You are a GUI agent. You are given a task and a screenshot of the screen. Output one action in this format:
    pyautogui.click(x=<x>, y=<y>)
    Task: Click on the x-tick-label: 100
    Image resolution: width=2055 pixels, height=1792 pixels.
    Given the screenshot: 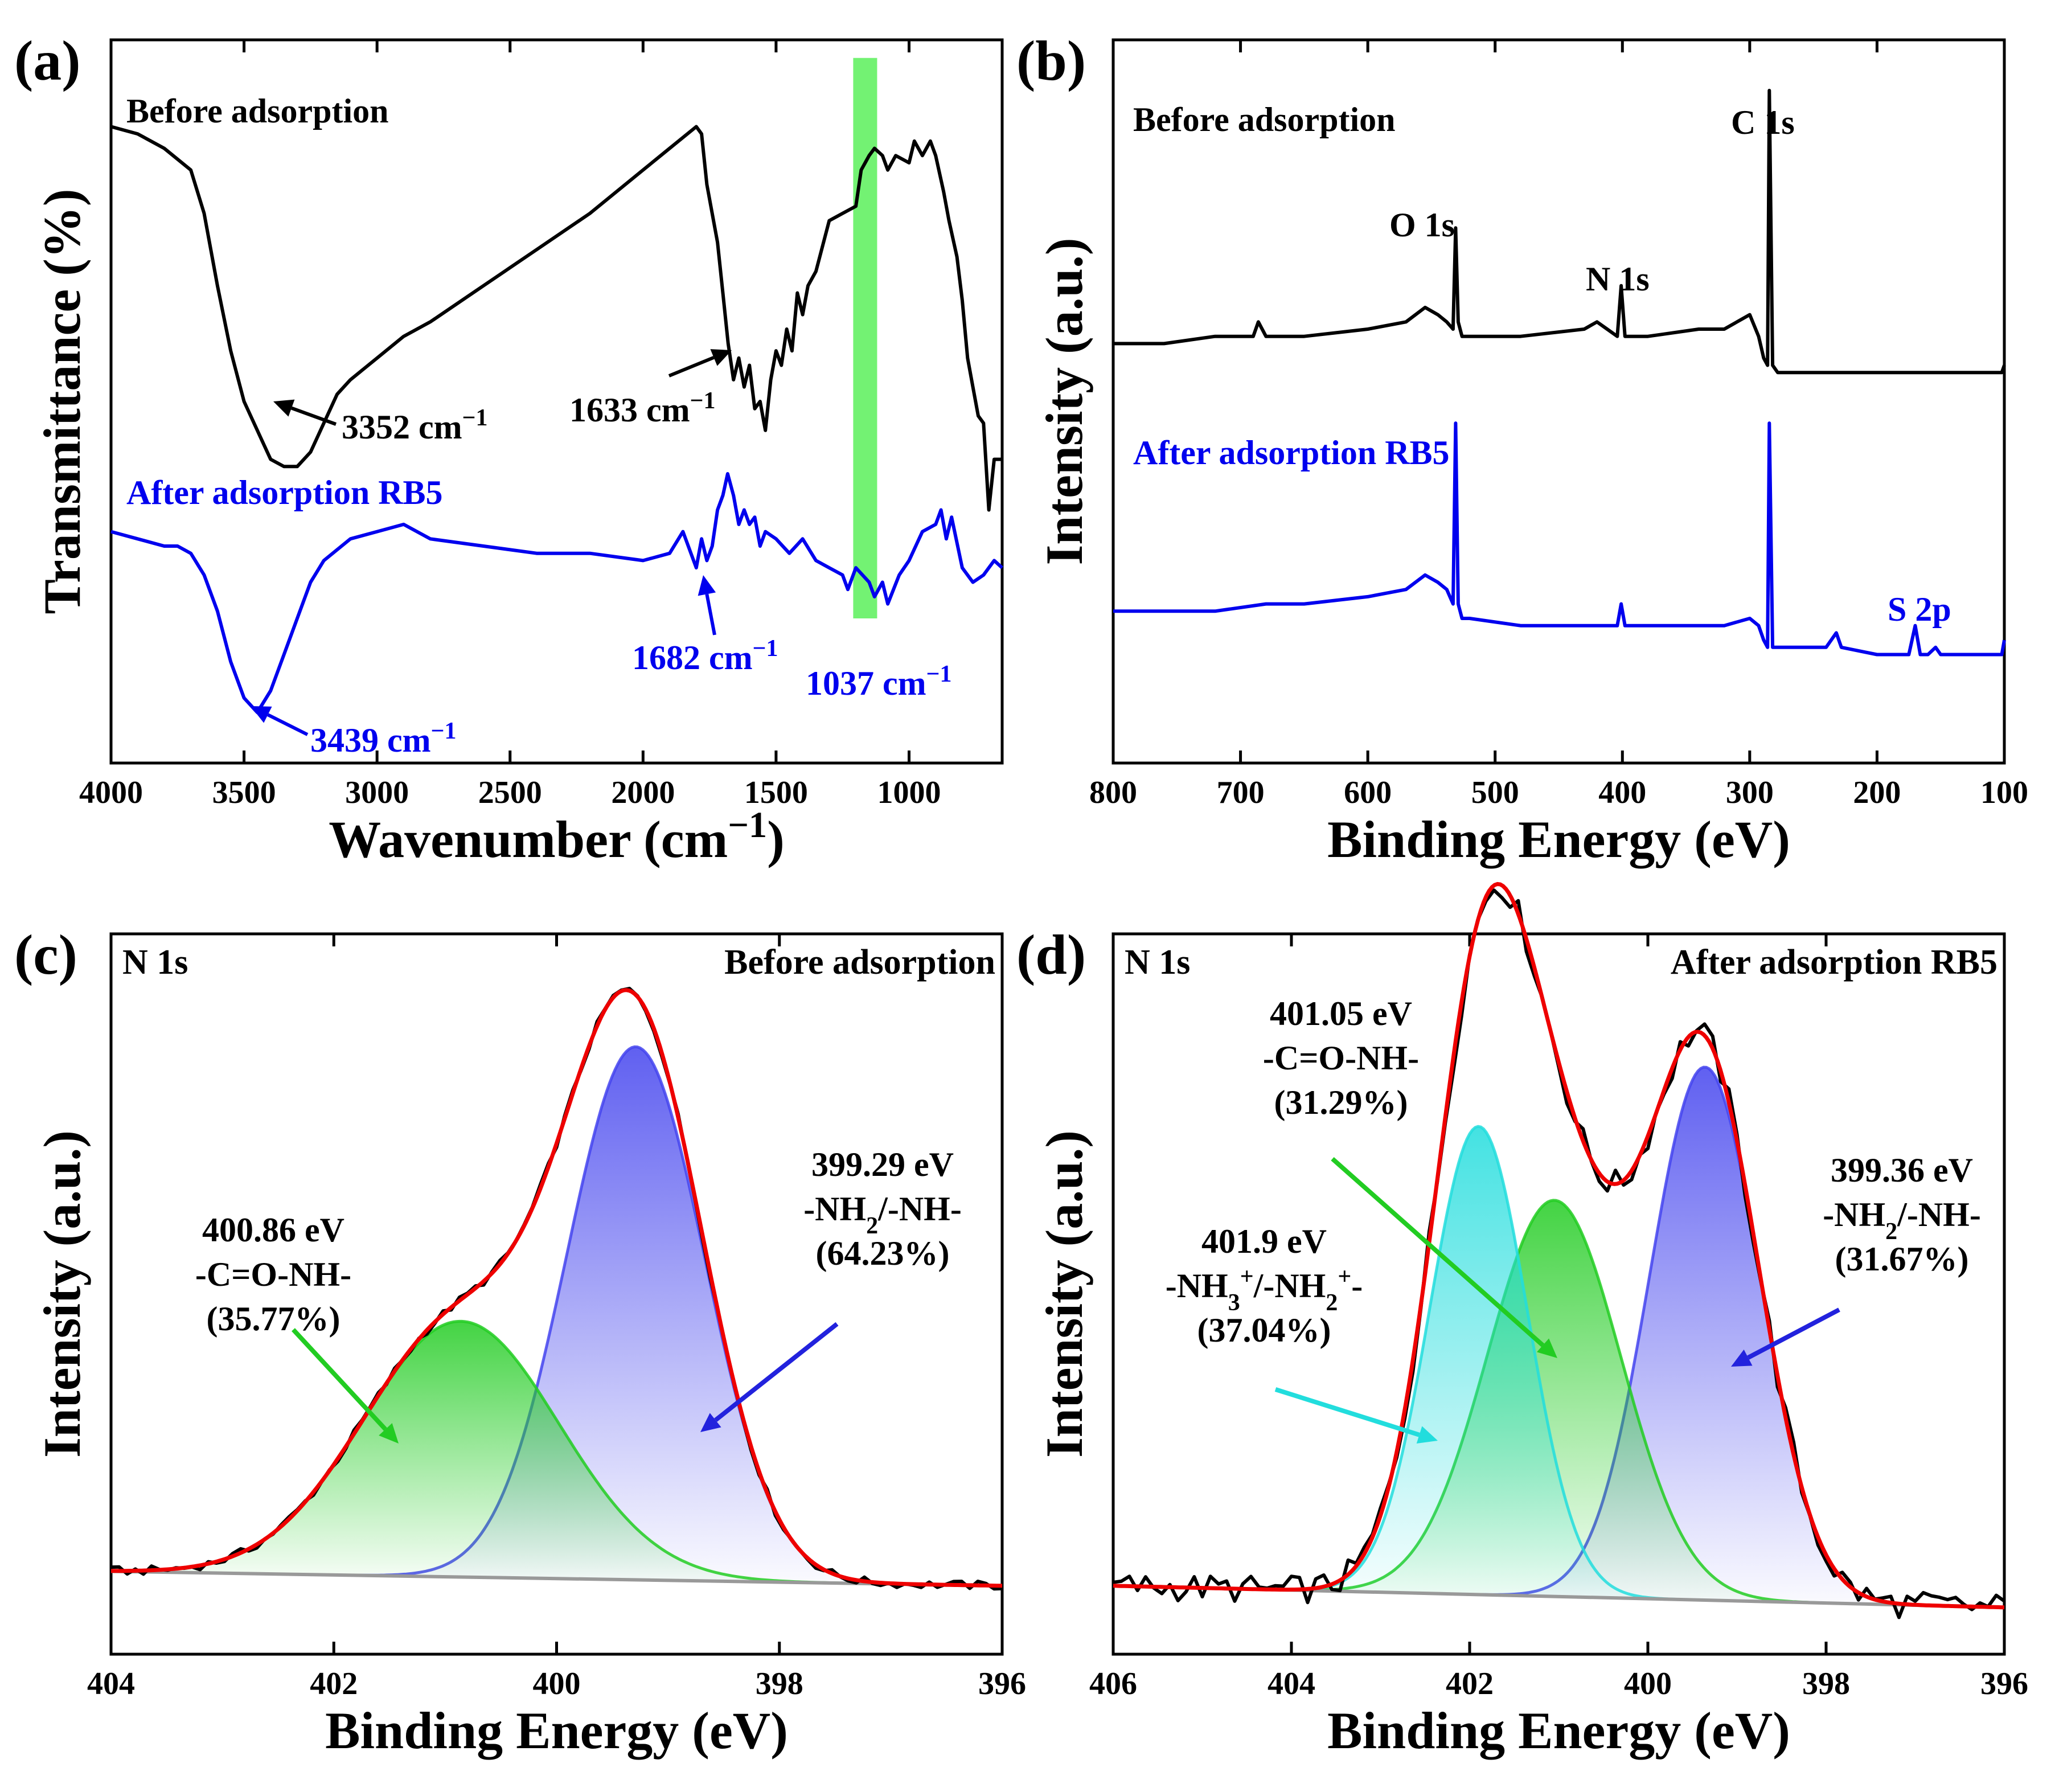 What is the action you would take?
    pyautogui.click(x=2004, y=792)
    